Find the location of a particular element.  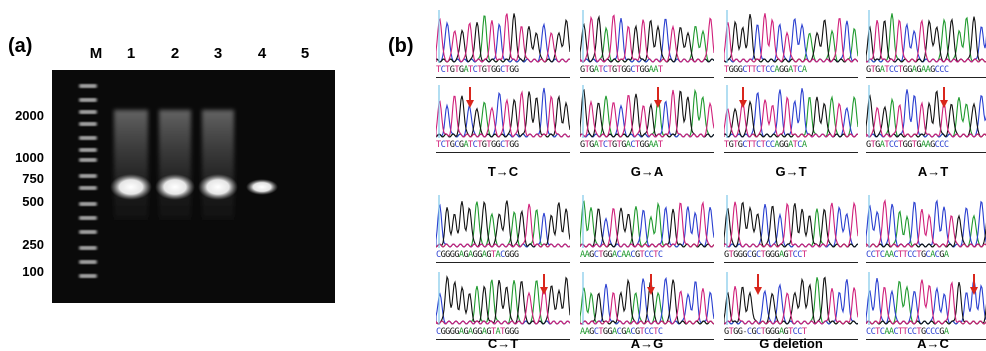

ladder-label-750: 750 is located at coordinates (33, 178).